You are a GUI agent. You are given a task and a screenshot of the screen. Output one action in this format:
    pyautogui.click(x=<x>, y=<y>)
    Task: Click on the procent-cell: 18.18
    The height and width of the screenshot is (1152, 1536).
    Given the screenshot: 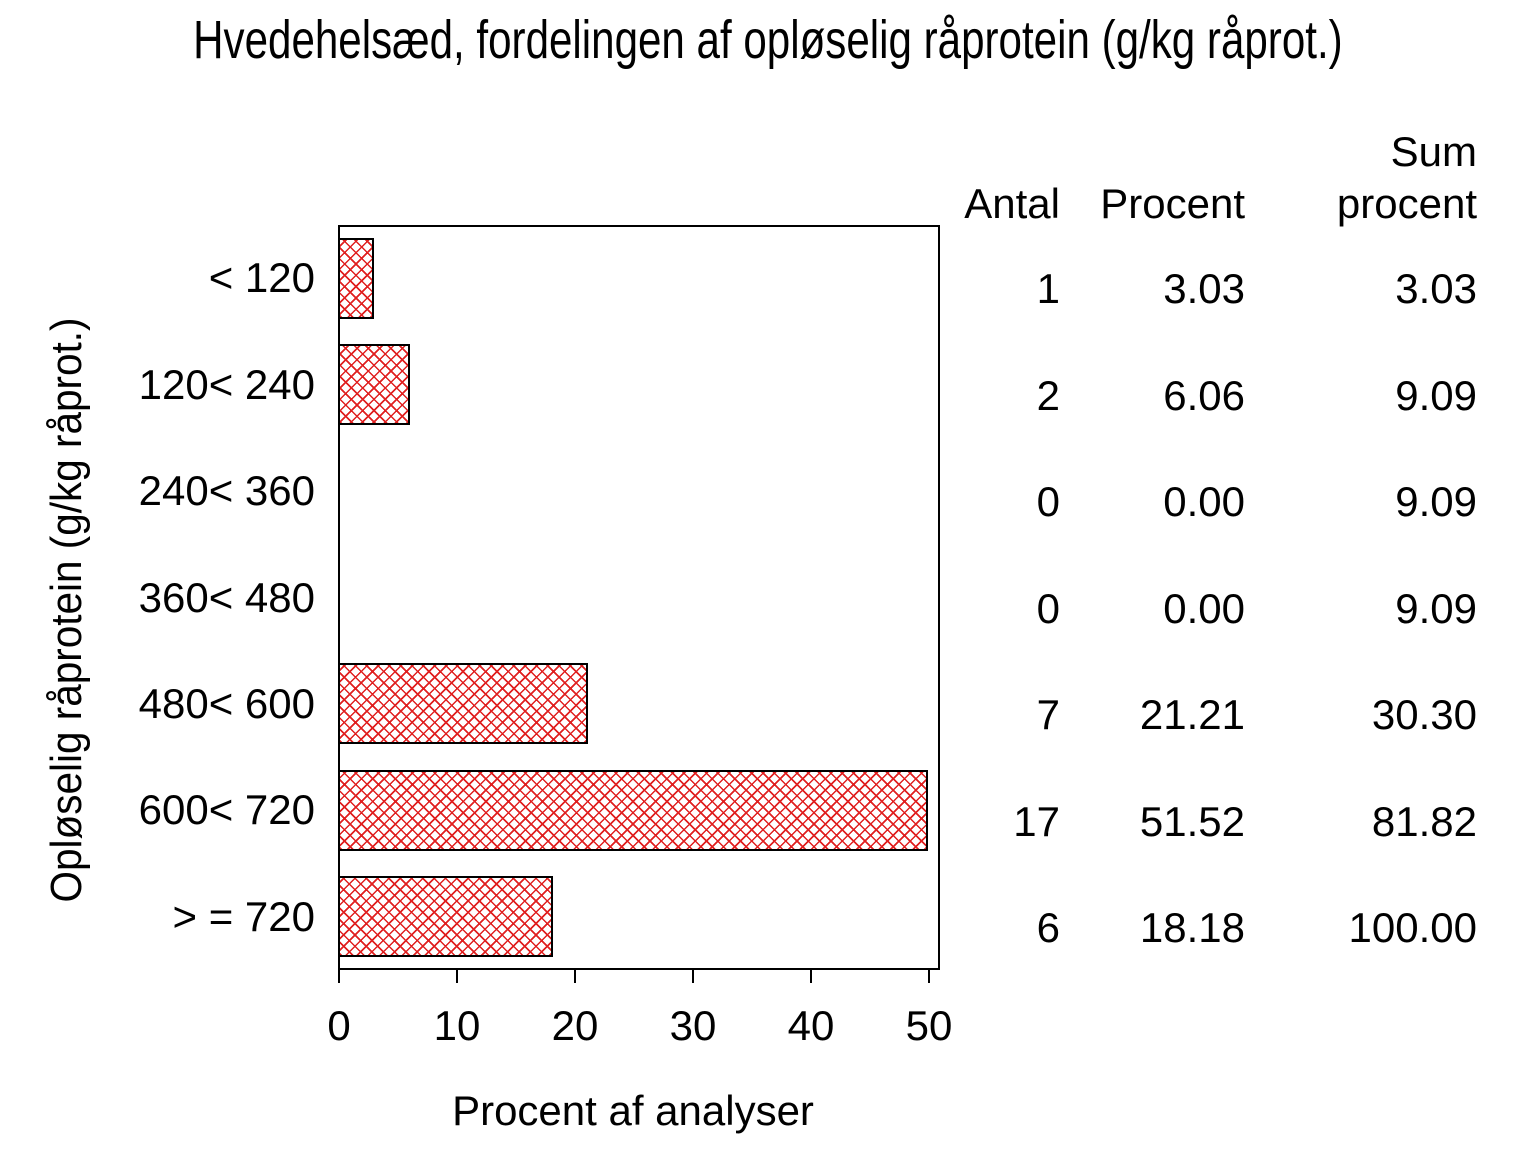 What is the action you would take?
    pyautogui.click(x=1192, y=927)
    